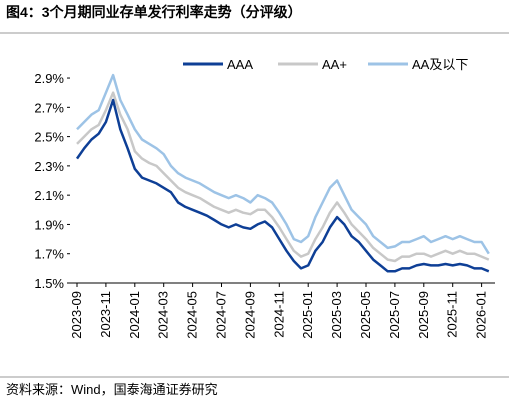  Describe the element at coordinates (49, 78) in the screenshot. I see `y-tick-label: 2.9%` at that location.